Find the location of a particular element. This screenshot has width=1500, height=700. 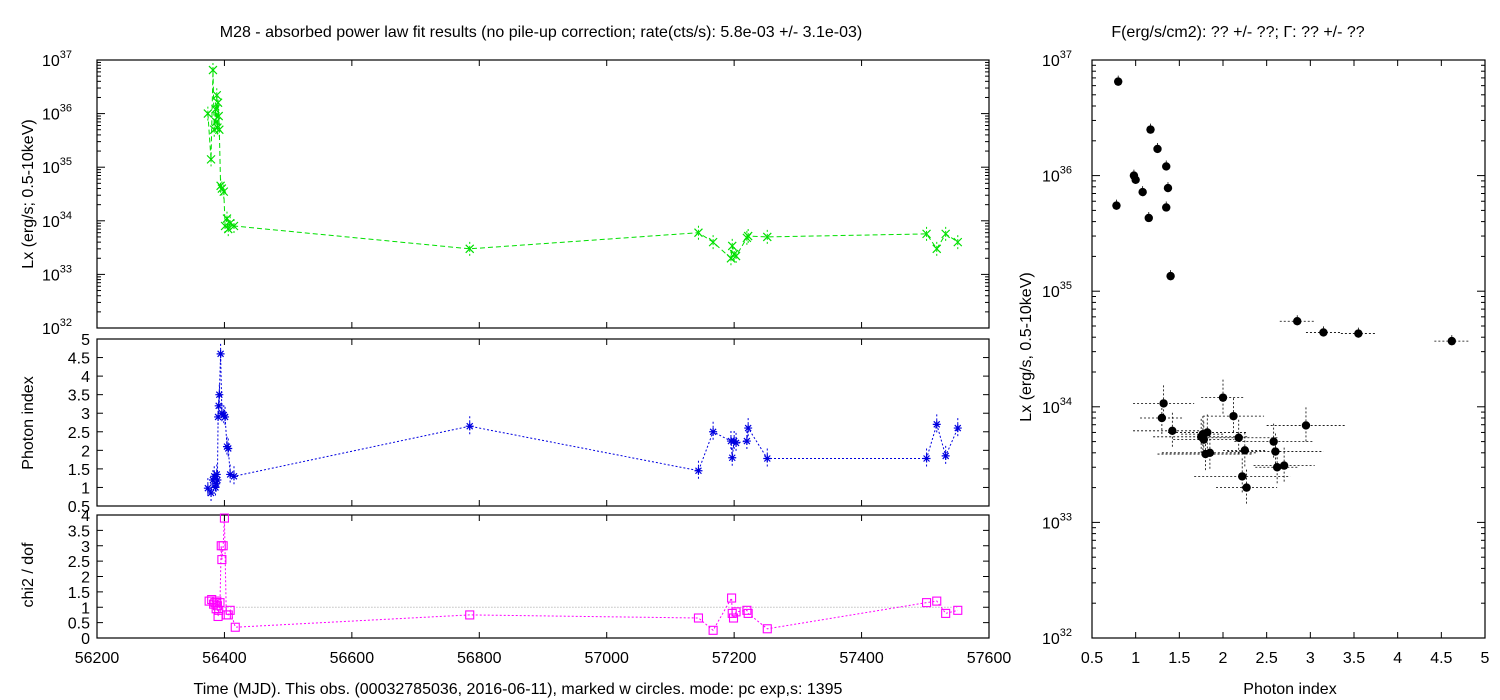

chi2-axis-label: chi2 / dof is located at coordinates (28, 574).